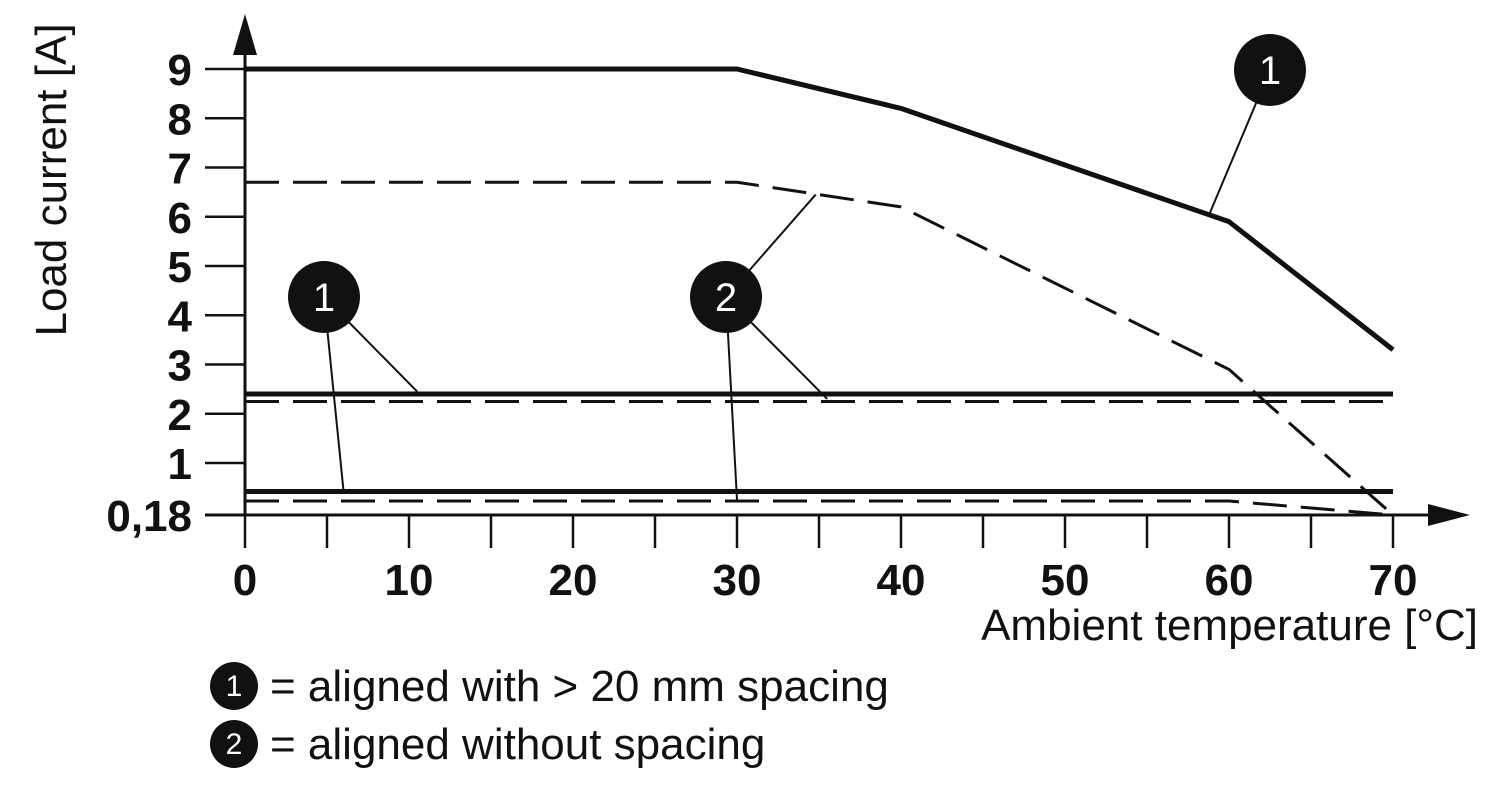 This screenshot has width=1507, height=785. I want to click on series-line-6-dashed, so click(819, 508).